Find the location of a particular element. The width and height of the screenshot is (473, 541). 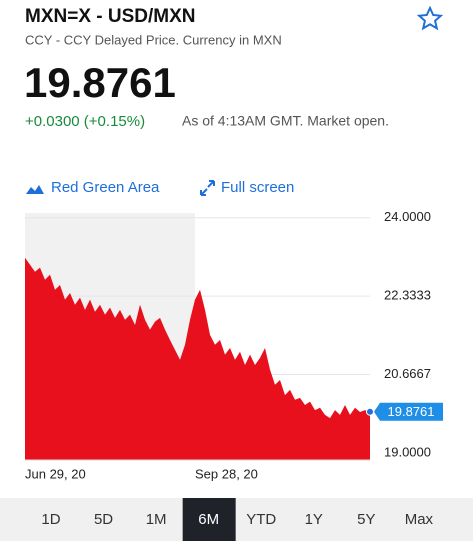

range-tab: YTD is located at coordinates (261, 519).